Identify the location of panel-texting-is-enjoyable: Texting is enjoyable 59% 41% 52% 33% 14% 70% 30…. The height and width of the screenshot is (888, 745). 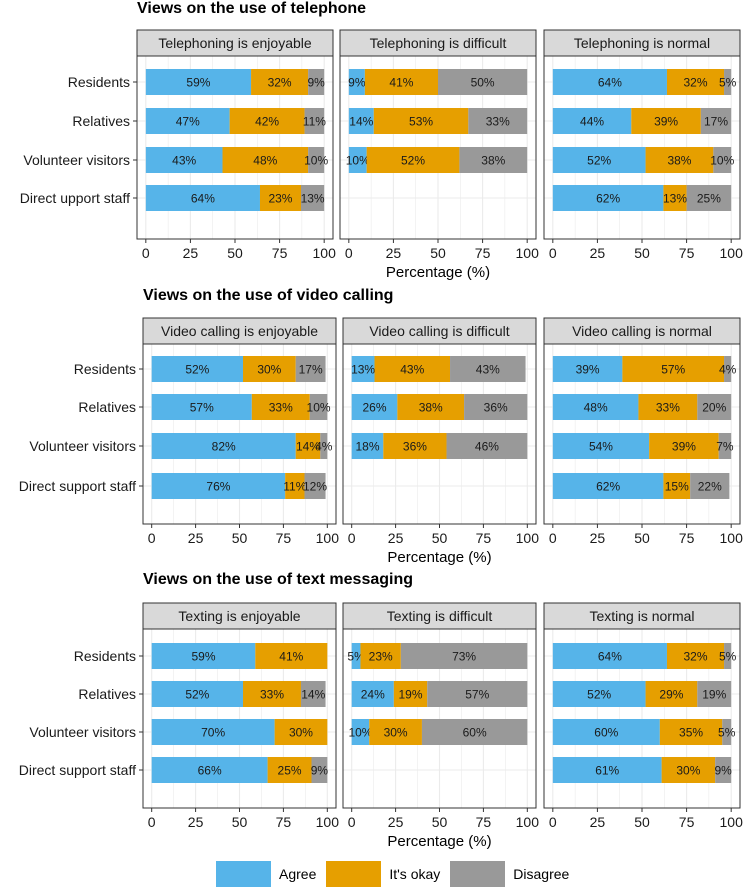
(241, 716).